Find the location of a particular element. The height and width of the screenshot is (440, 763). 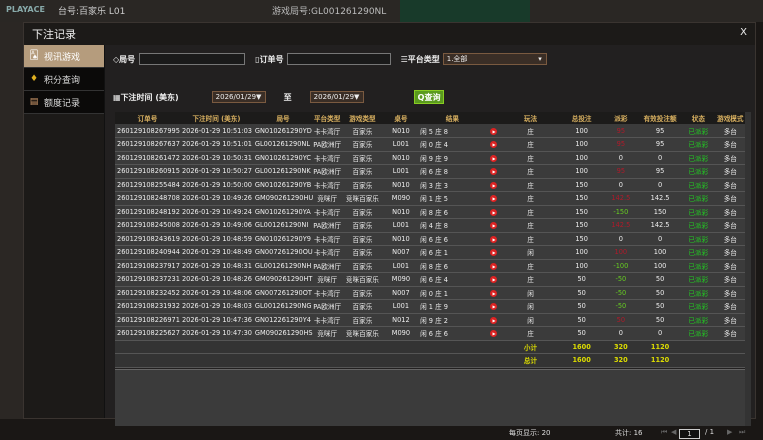

last-page-icon: ⏭ is located at coordinates (742, 432).